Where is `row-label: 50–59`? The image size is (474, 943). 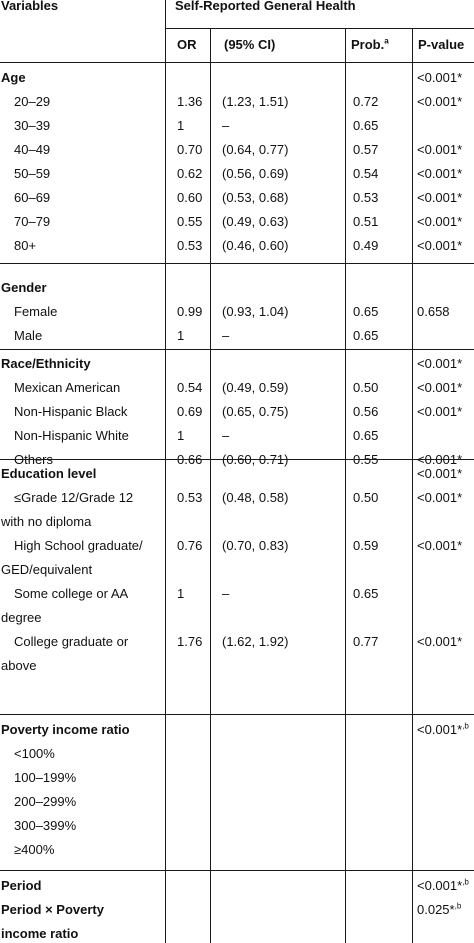
row-label: 50–59 is located at coordinates (32, 173).